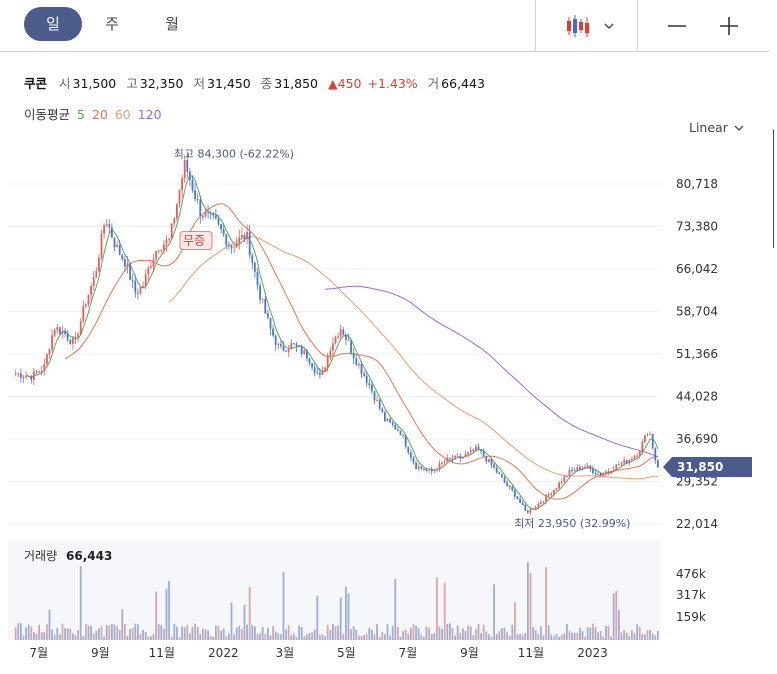 The width and height of the screenshot is (777, 674). What do you see at coordinates (53, 24) in the screenshot?
I see `tab-day: 일` at bounding box center [53, 24].